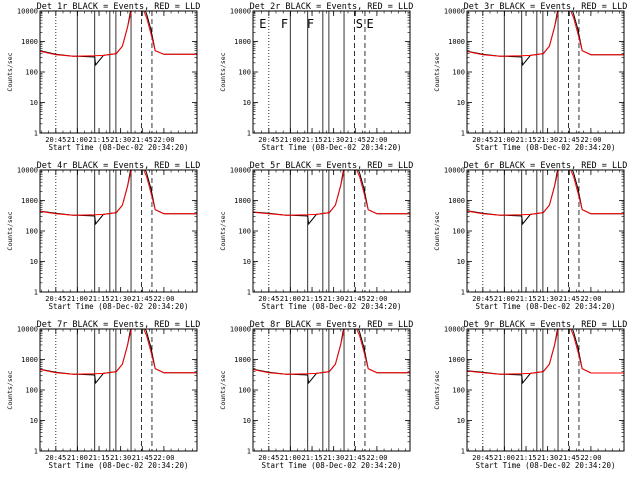 The image size is (640, 480). Describe the element at coordinates (119, 325) in the screenshot. I see `panel-title: Det 7r BLACK = Events, RED = LLD` at that location.